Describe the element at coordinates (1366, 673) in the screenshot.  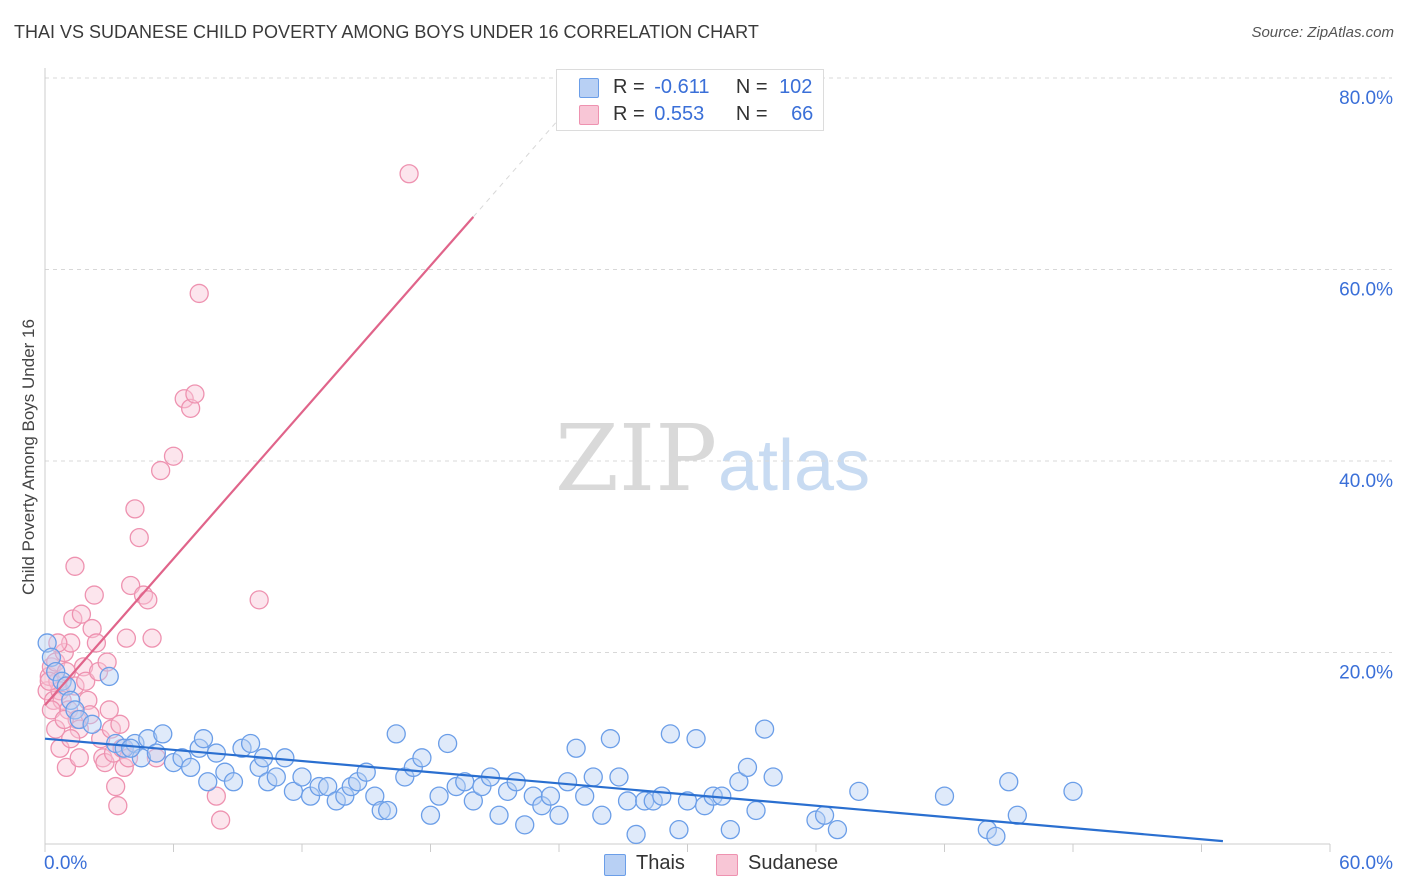
I see `y-tick-label: 20.0%` at that location.